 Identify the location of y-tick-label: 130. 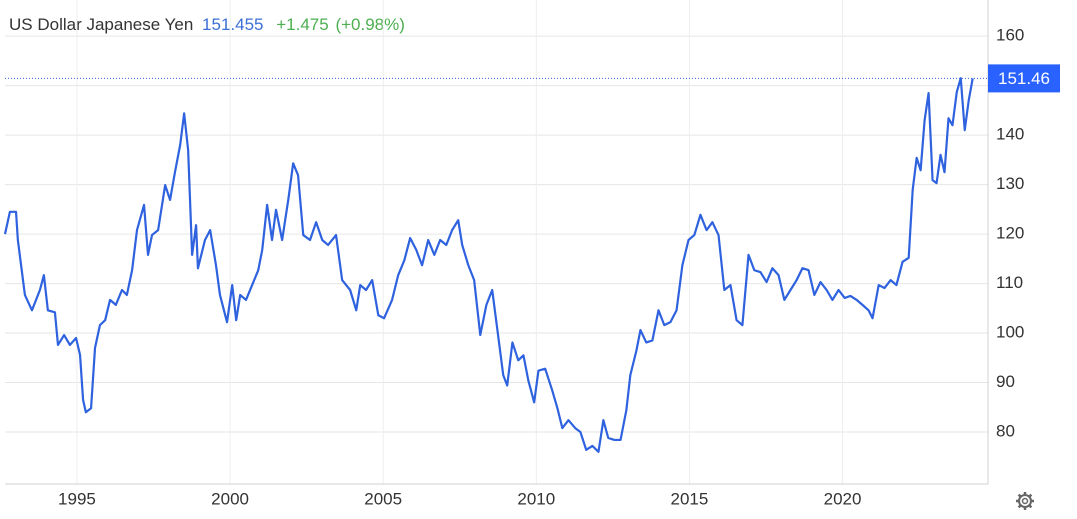
(1010, 183).